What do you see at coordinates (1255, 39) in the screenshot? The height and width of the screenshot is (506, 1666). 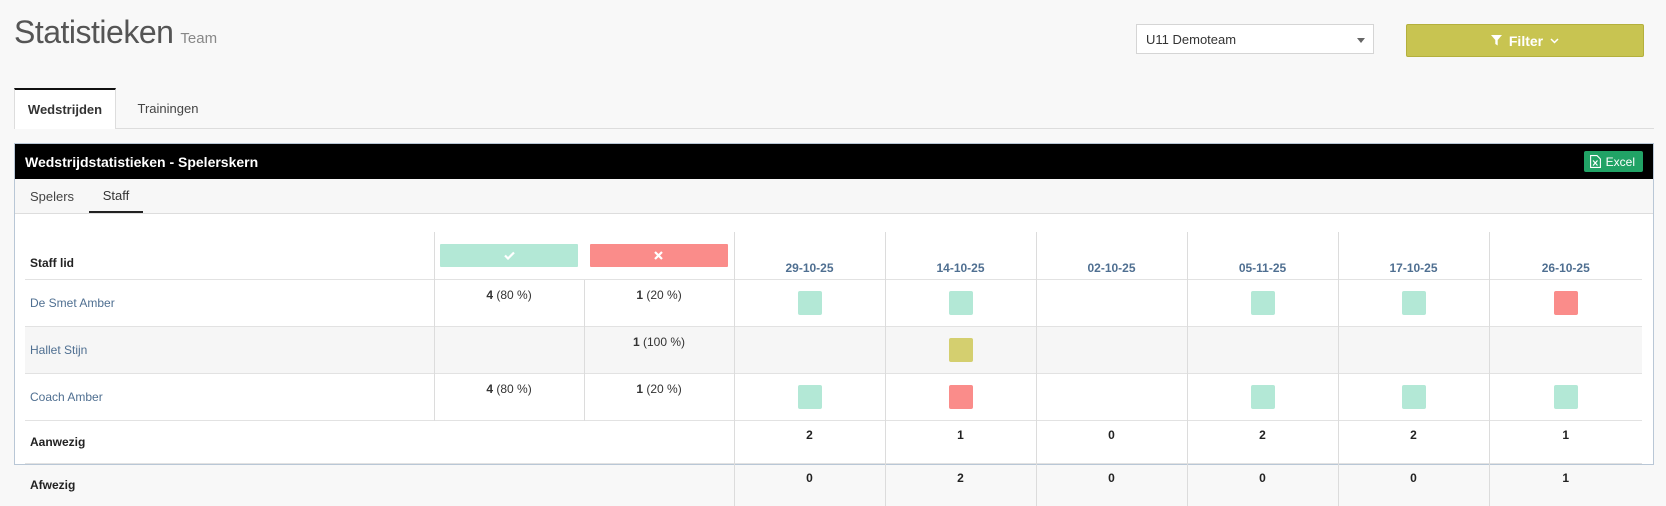 I see `team-select: U11 Demoteam` at bounding box center [1255, 39].